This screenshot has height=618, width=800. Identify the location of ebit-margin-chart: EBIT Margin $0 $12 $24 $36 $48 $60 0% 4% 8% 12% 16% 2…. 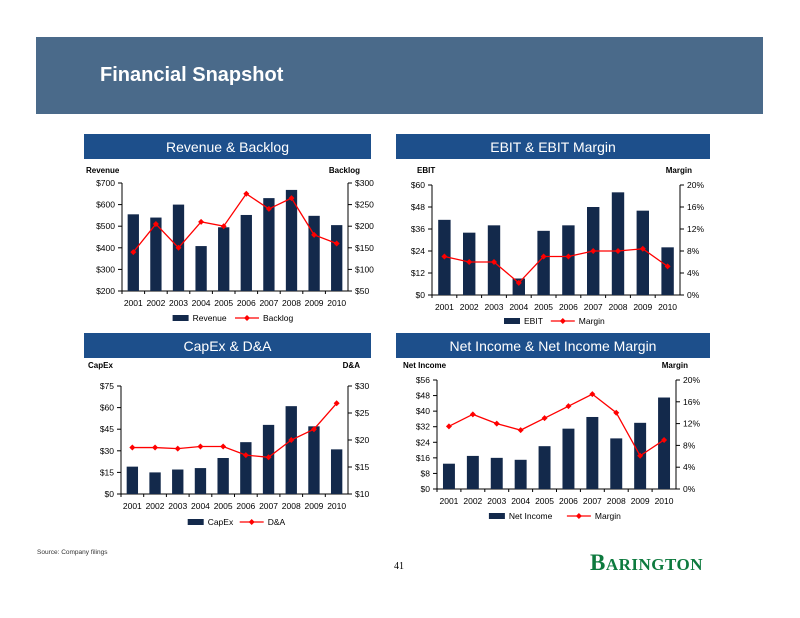
(558, 246).